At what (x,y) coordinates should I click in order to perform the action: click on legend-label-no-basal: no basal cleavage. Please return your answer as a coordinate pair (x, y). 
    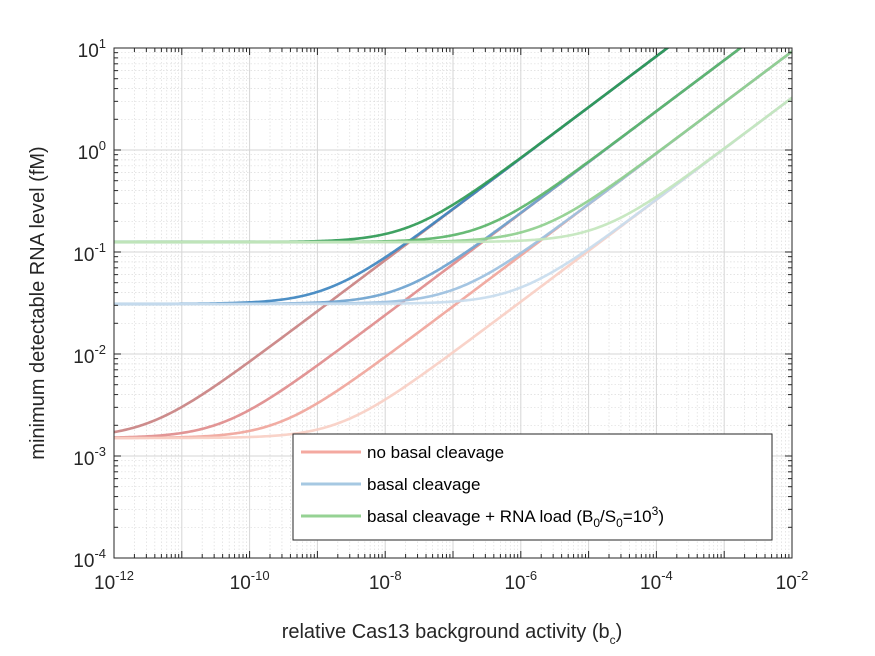
    Looking at the image, I should click on (435, 452).